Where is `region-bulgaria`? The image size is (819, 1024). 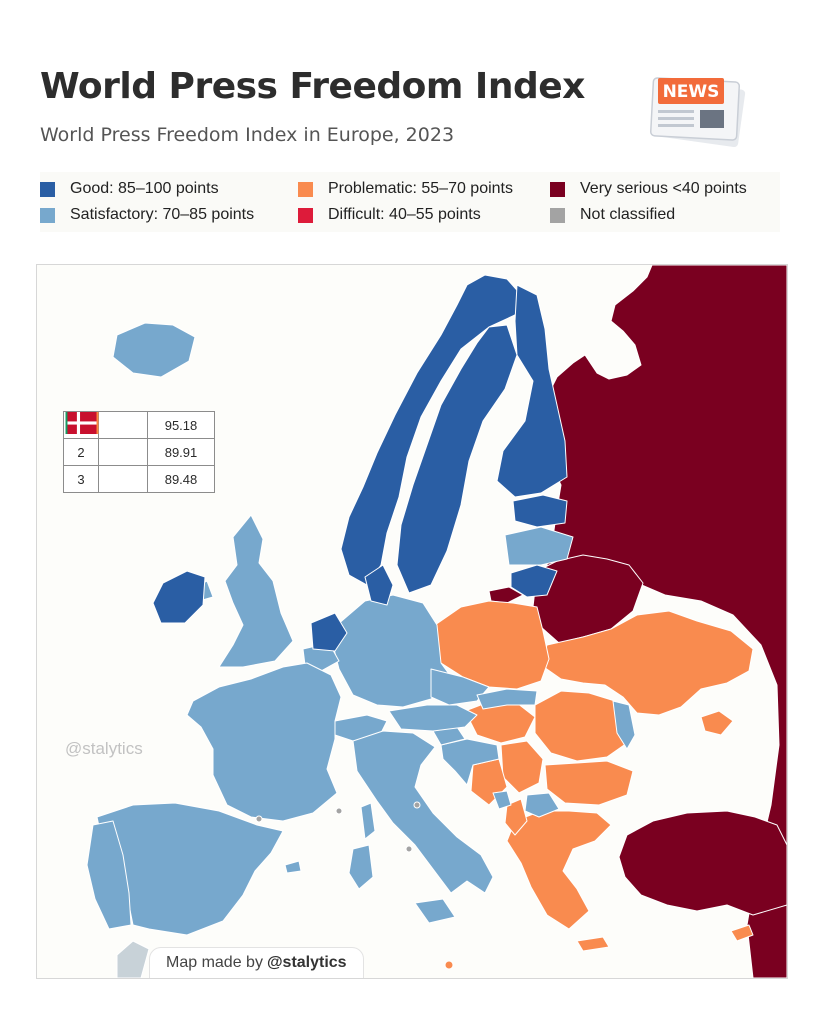
region-bulgaria is located at coordinates (589, 783).